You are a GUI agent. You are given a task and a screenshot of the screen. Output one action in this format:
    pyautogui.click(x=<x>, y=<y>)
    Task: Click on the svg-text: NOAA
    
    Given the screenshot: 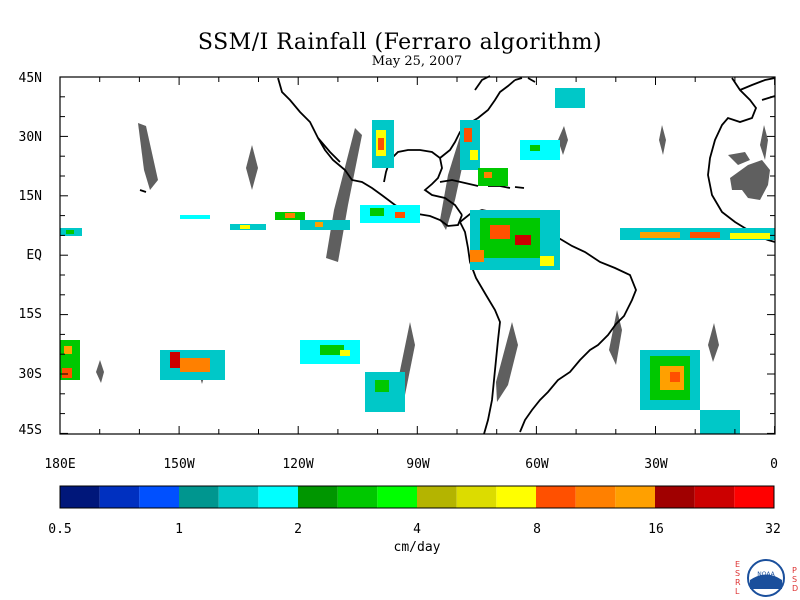 What is the action you would take?
    pyautogui.click(x=766, y=574)
    